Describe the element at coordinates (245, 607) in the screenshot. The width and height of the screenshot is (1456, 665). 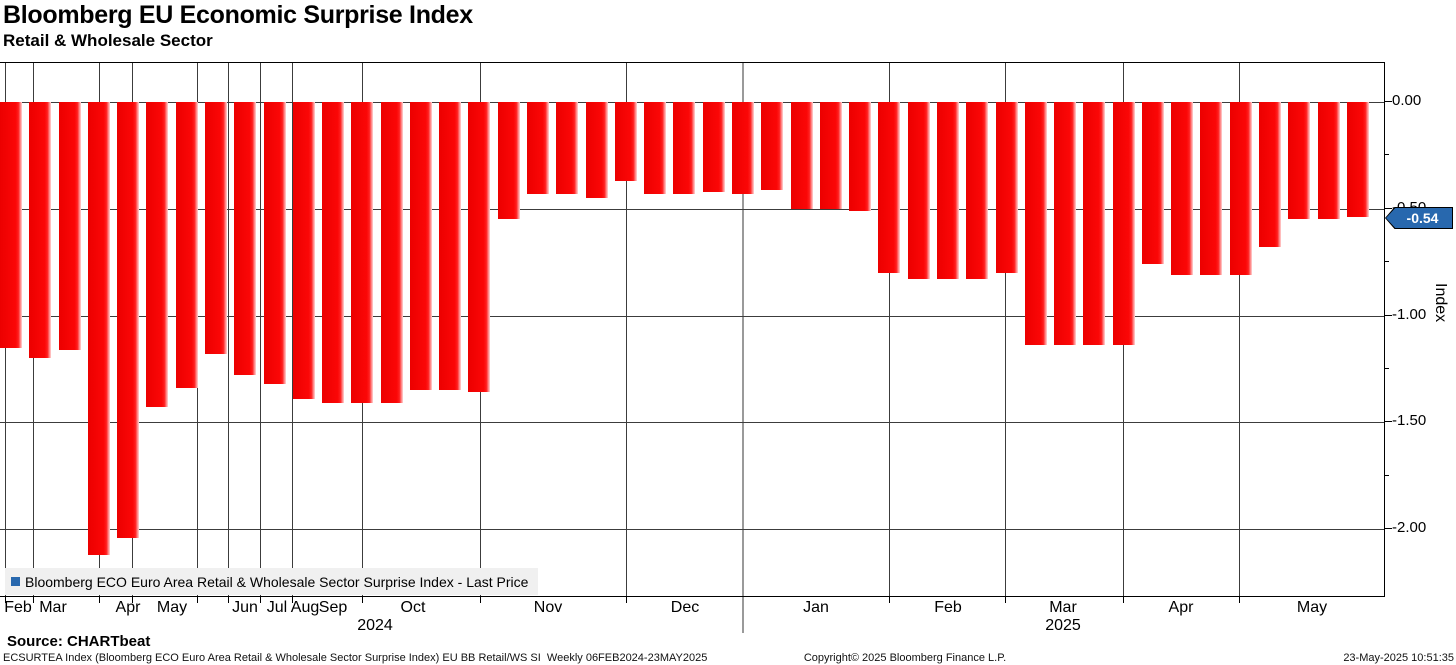
I see `month-label: Jun` at that location.